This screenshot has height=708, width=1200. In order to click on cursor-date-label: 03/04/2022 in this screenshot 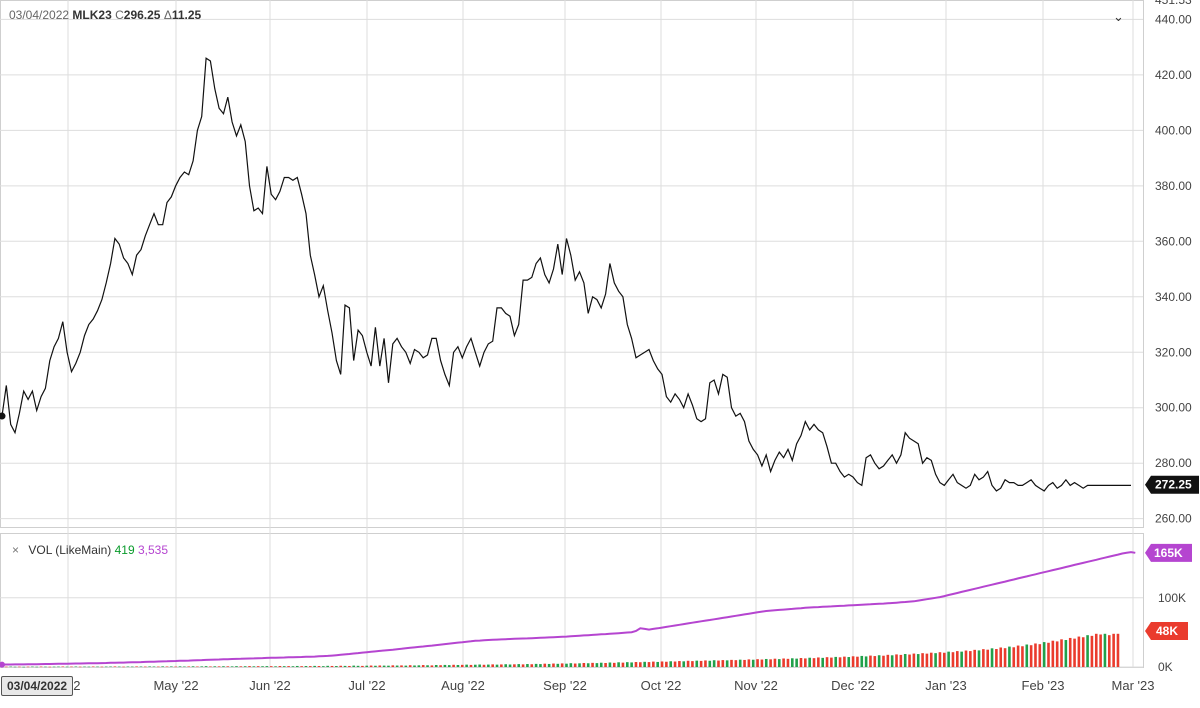, I will do `click(37, 686)`.